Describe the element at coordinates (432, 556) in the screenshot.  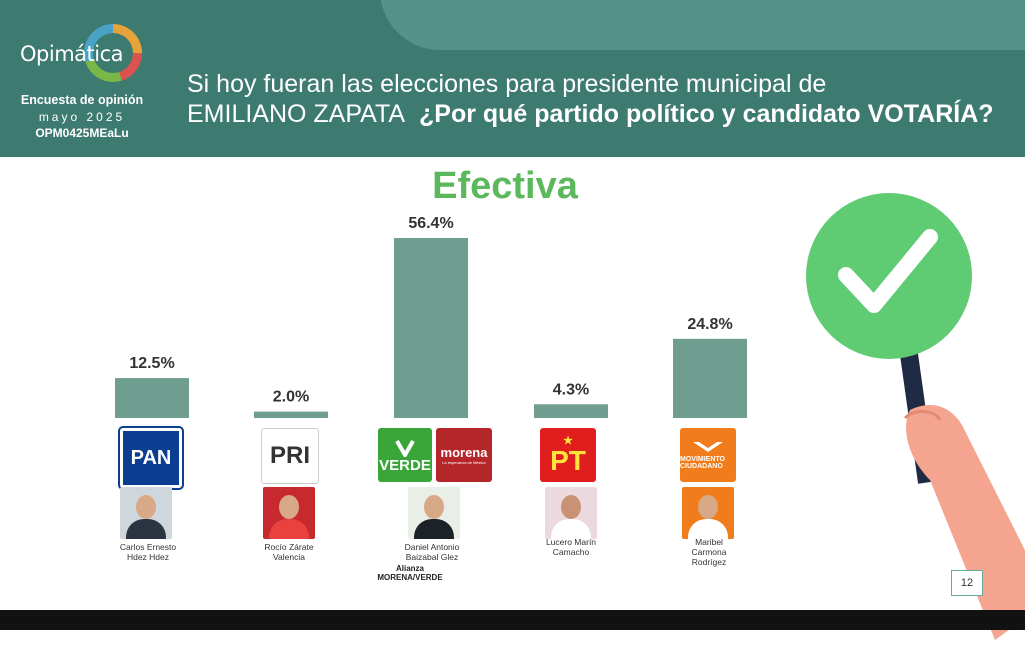
I see `name-line: Baizabal Glez` at that location.